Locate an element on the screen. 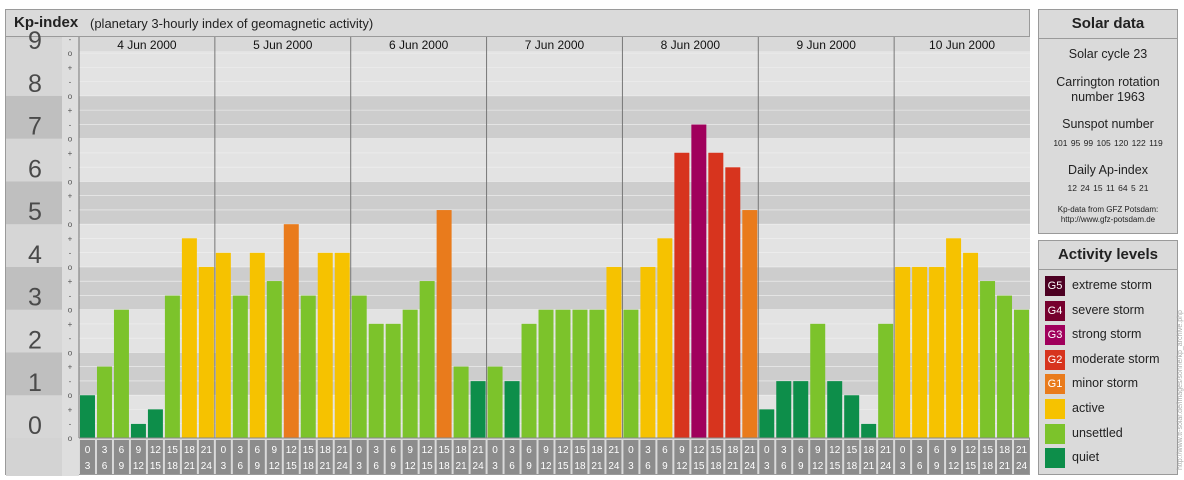 This screenshot has width=1184, height=480. carrington-label: Carrington rotation is located at coordinates (1108, 82).